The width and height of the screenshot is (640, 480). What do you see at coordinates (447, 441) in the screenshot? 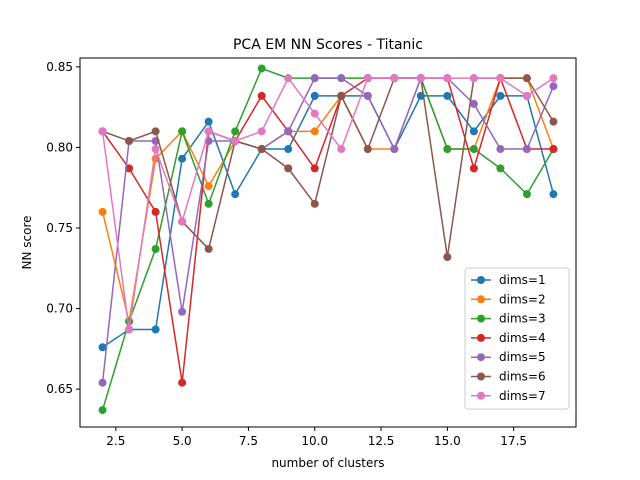
I see `x-tick-label: 15.0` at bounding box center [447, 441].